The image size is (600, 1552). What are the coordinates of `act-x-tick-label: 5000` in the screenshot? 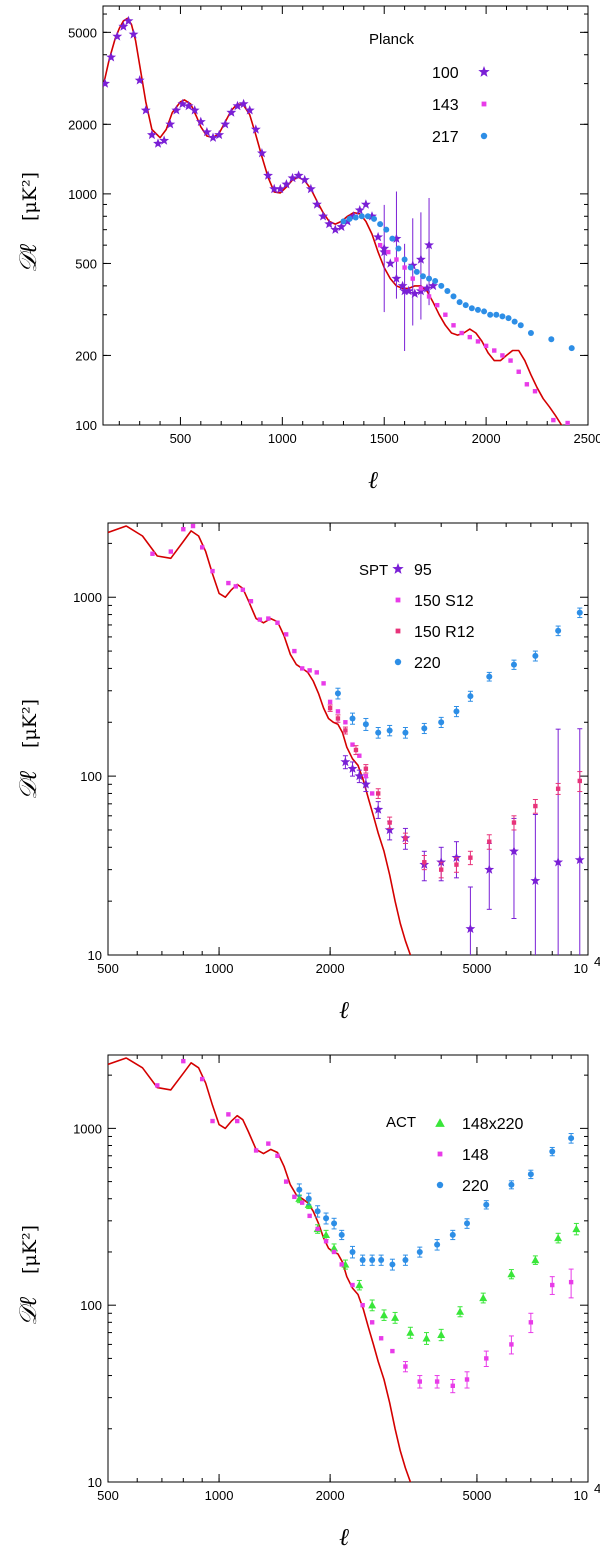 It's located at (476, 1495).